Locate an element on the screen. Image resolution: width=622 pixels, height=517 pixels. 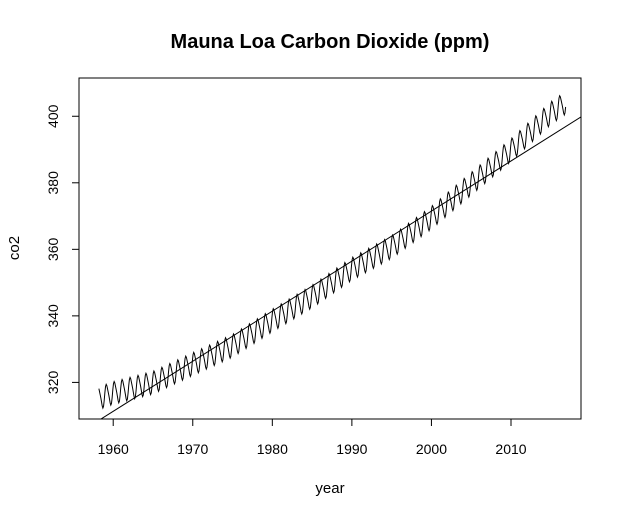
x-tick-label: 2010 is located at coordinates (510, 449).